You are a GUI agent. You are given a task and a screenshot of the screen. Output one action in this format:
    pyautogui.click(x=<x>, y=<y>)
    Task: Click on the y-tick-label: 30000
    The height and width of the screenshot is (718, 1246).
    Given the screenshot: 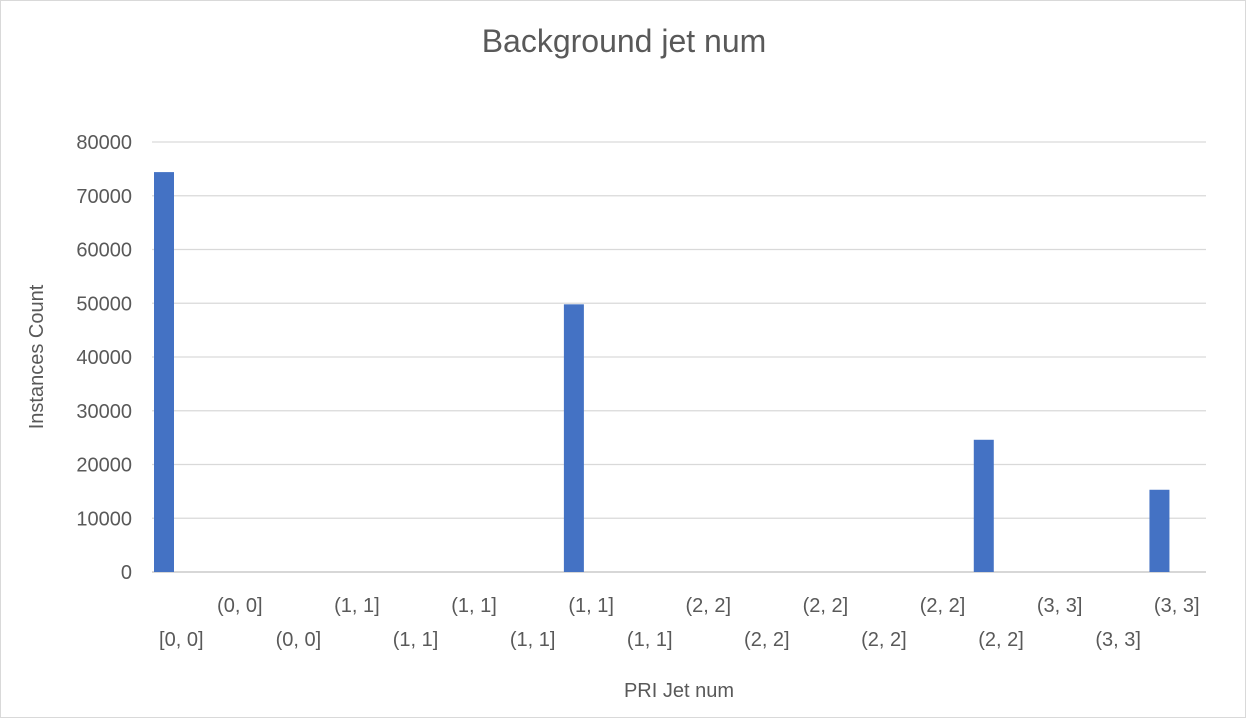 What is the action you would take?
    pyautogui.click(x=104, y=412)
    